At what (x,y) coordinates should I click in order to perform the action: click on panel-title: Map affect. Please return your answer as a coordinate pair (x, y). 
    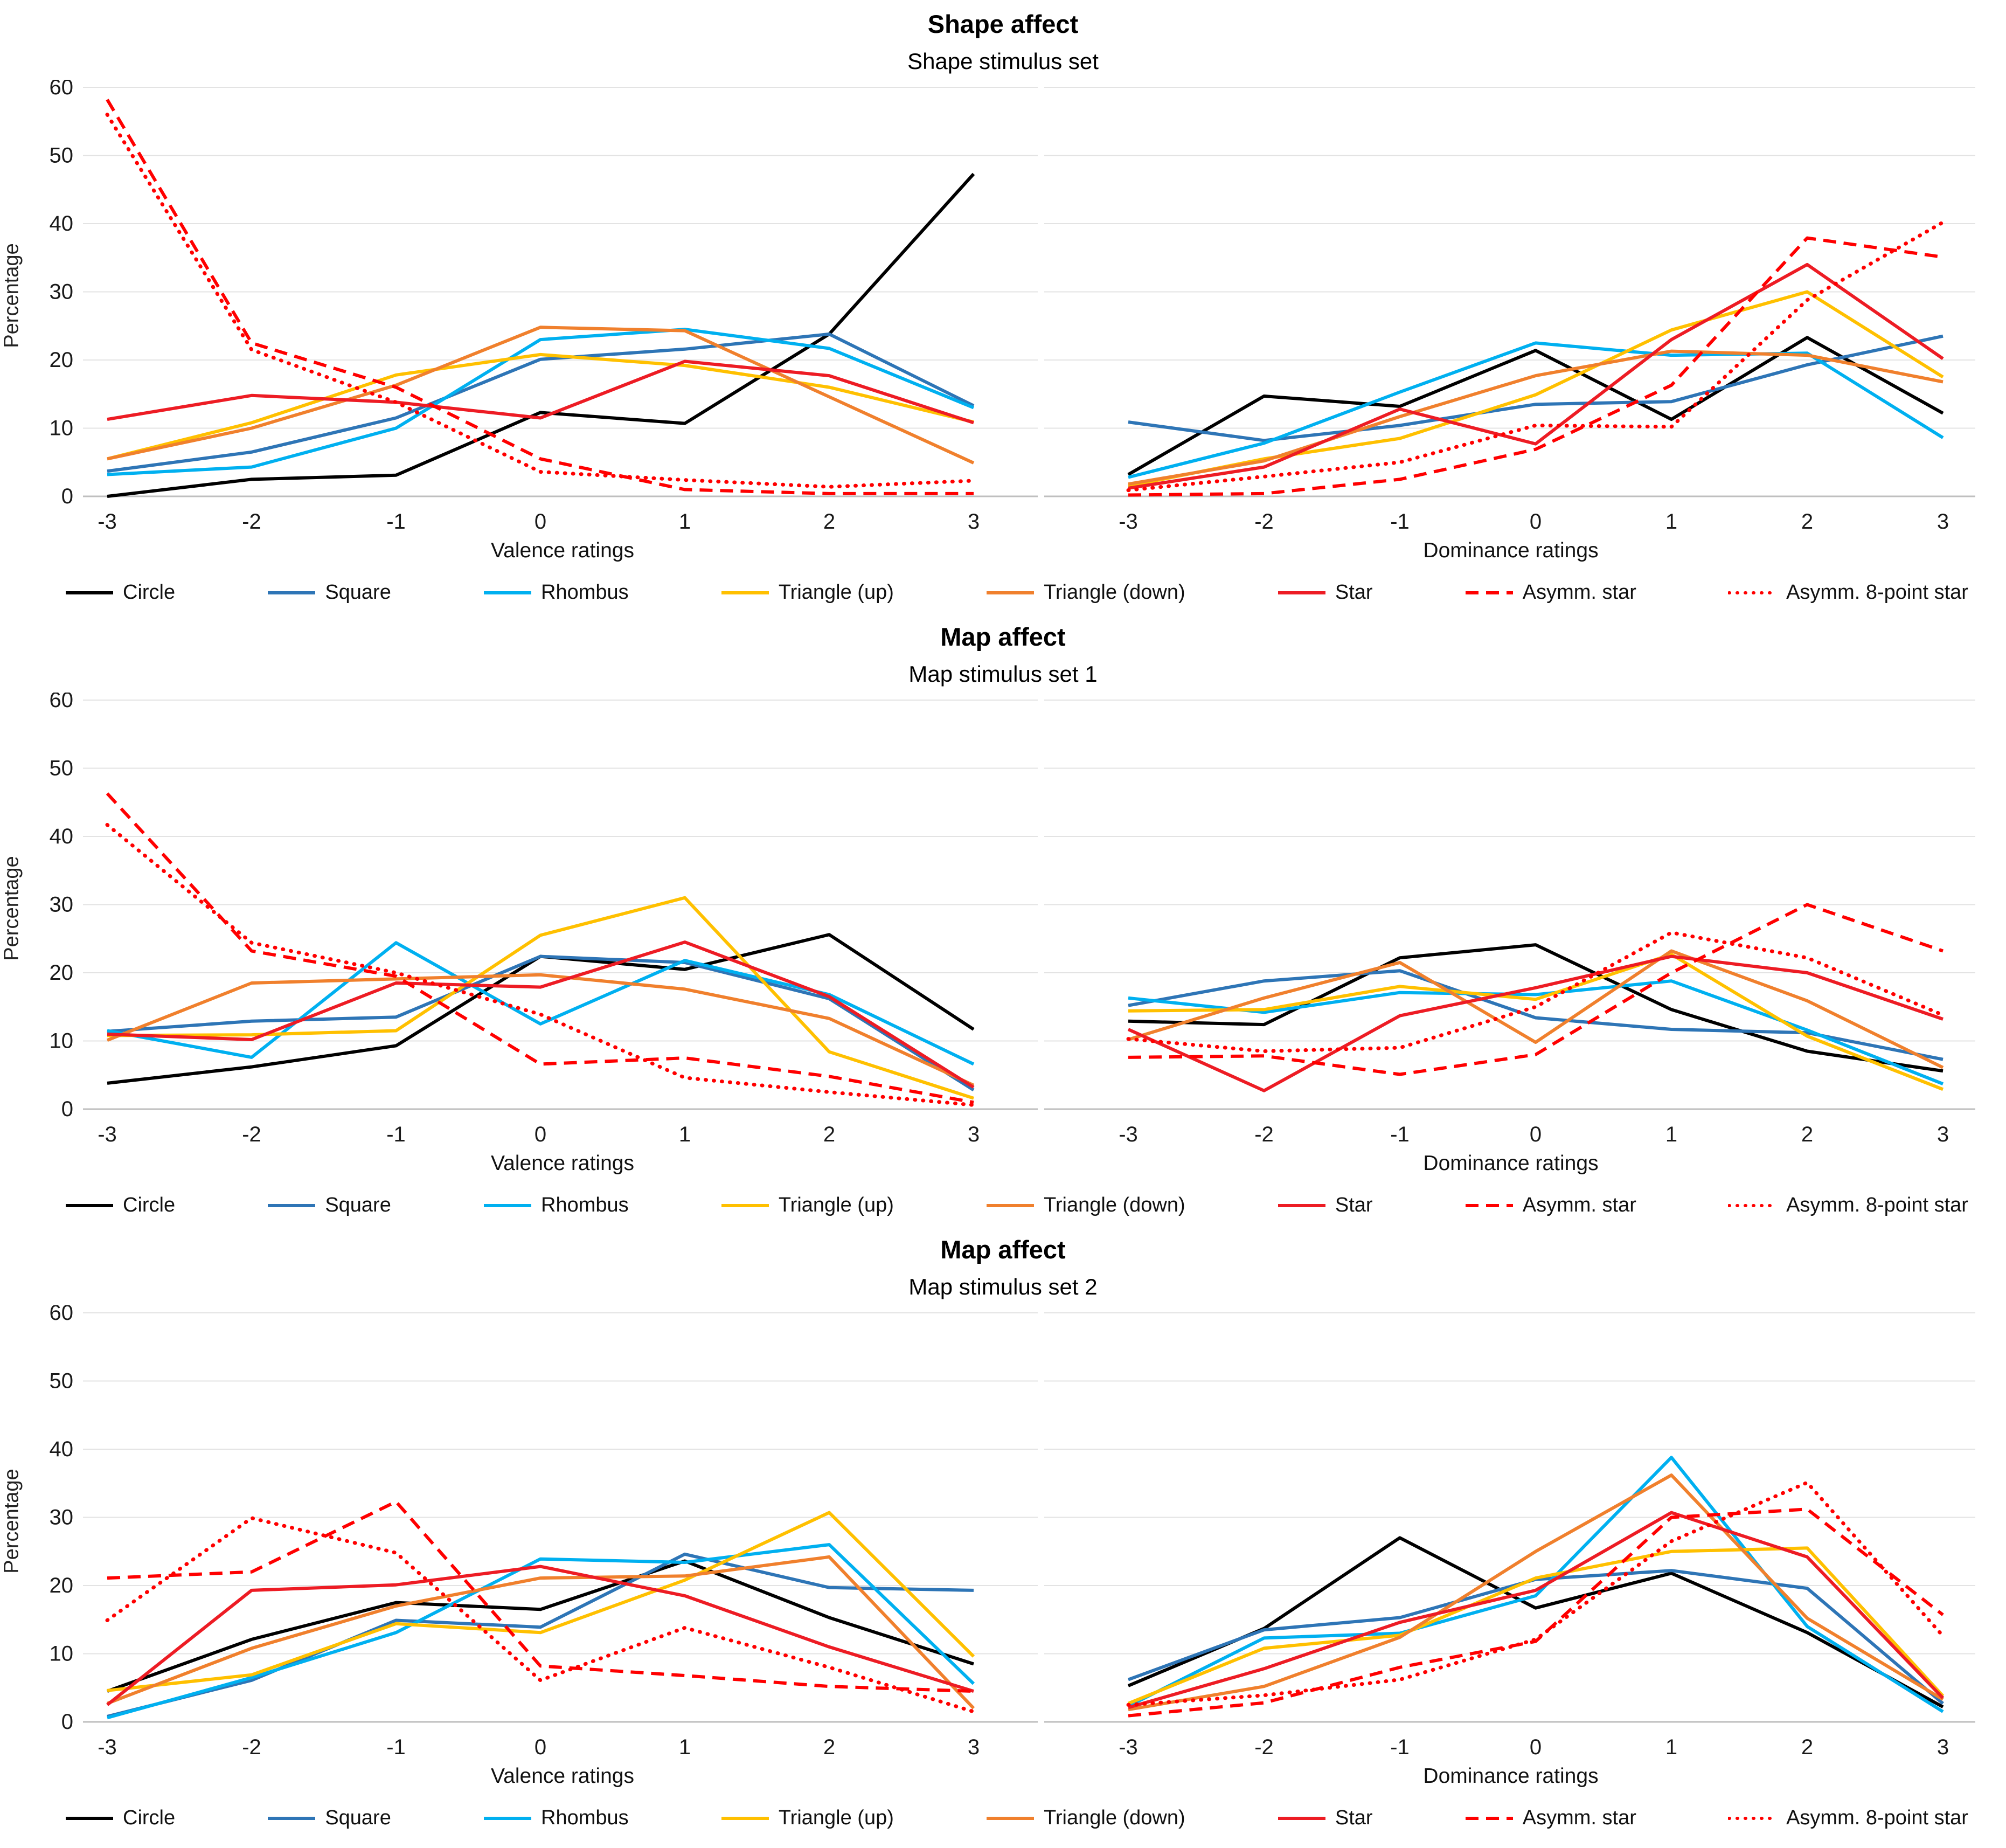
    Looking at the image, I should click on (1003, 637).